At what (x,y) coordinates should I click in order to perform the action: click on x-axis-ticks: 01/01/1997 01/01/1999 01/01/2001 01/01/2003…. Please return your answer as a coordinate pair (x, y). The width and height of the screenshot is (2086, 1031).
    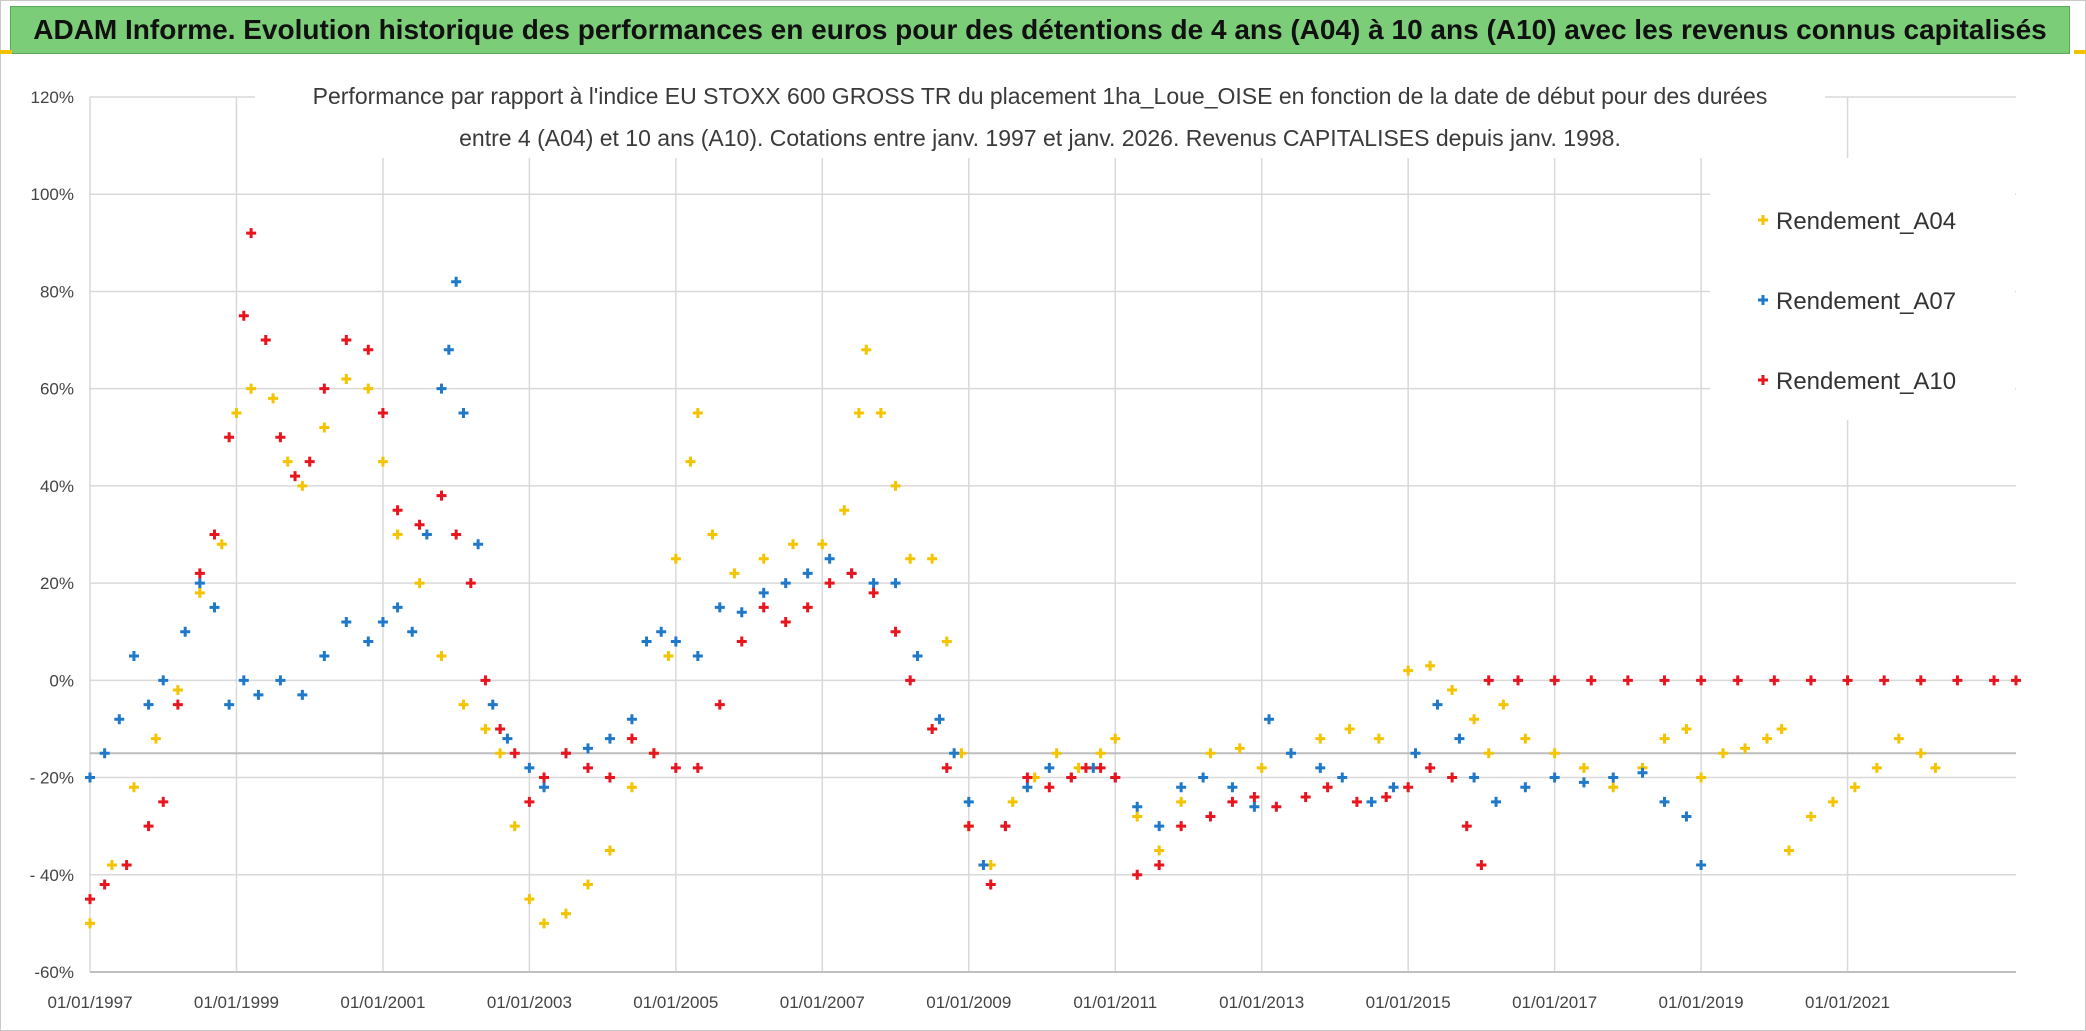
    Looking at the image, I should click on (968, 1002).